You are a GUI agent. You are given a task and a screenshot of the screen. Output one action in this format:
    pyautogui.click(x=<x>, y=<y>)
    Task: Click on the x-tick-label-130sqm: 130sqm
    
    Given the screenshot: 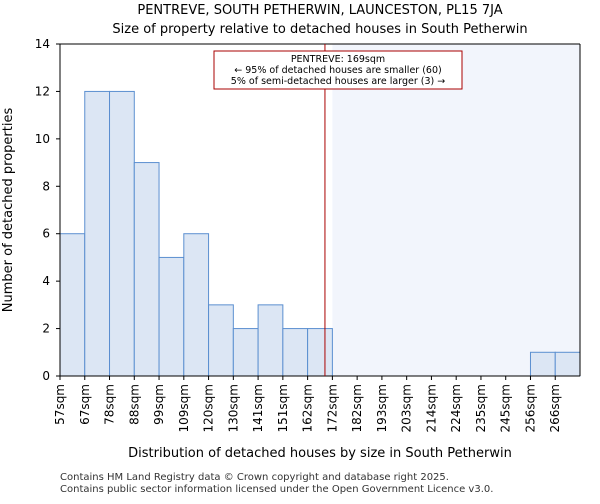 What is the action you would take?
    pyautogui.click(x=233, y=408)
    